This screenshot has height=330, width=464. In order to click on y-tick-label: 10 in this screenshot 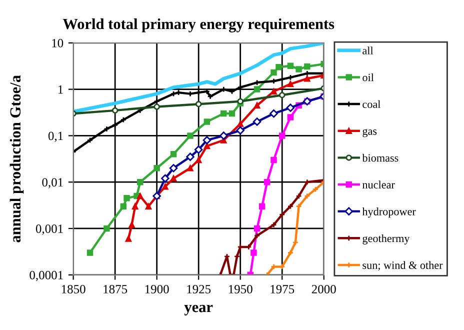, I will do `click(58, 43)`.